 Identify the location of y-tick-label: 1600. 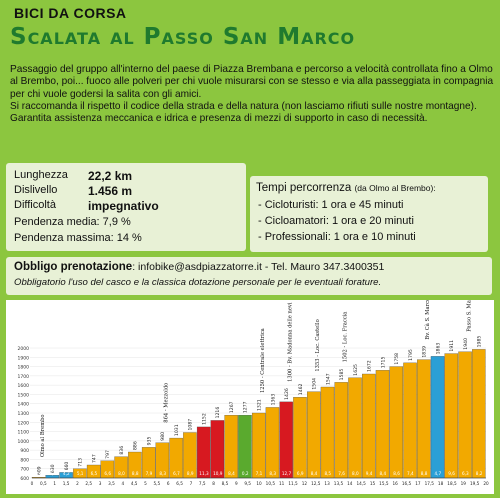
(24, 386).